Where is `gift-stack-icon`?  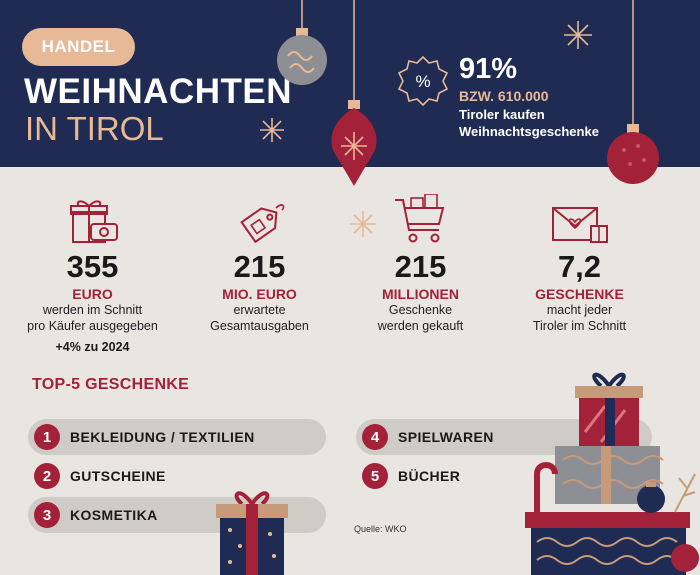 gift-stack-icon is located at coordinates (607, 468).